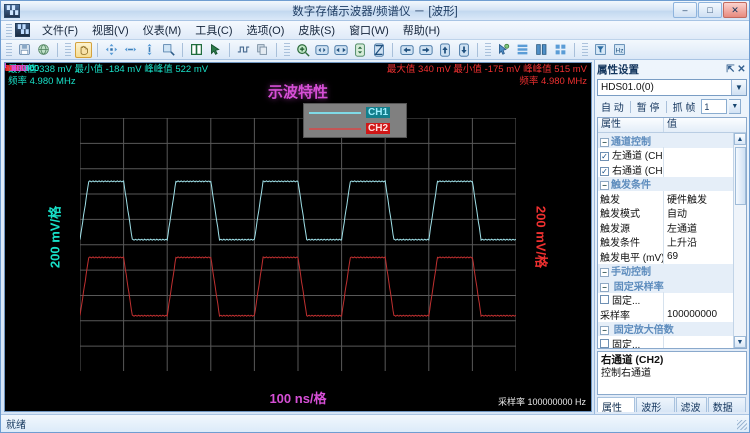  I want to click on grid-category-row: − 固定采样率, so click(672, 285).